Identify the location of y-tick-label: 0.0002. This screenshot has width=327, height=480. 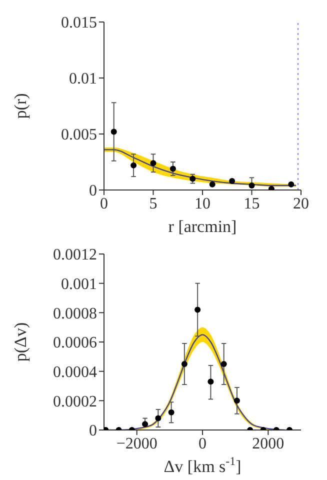
(75, 401).